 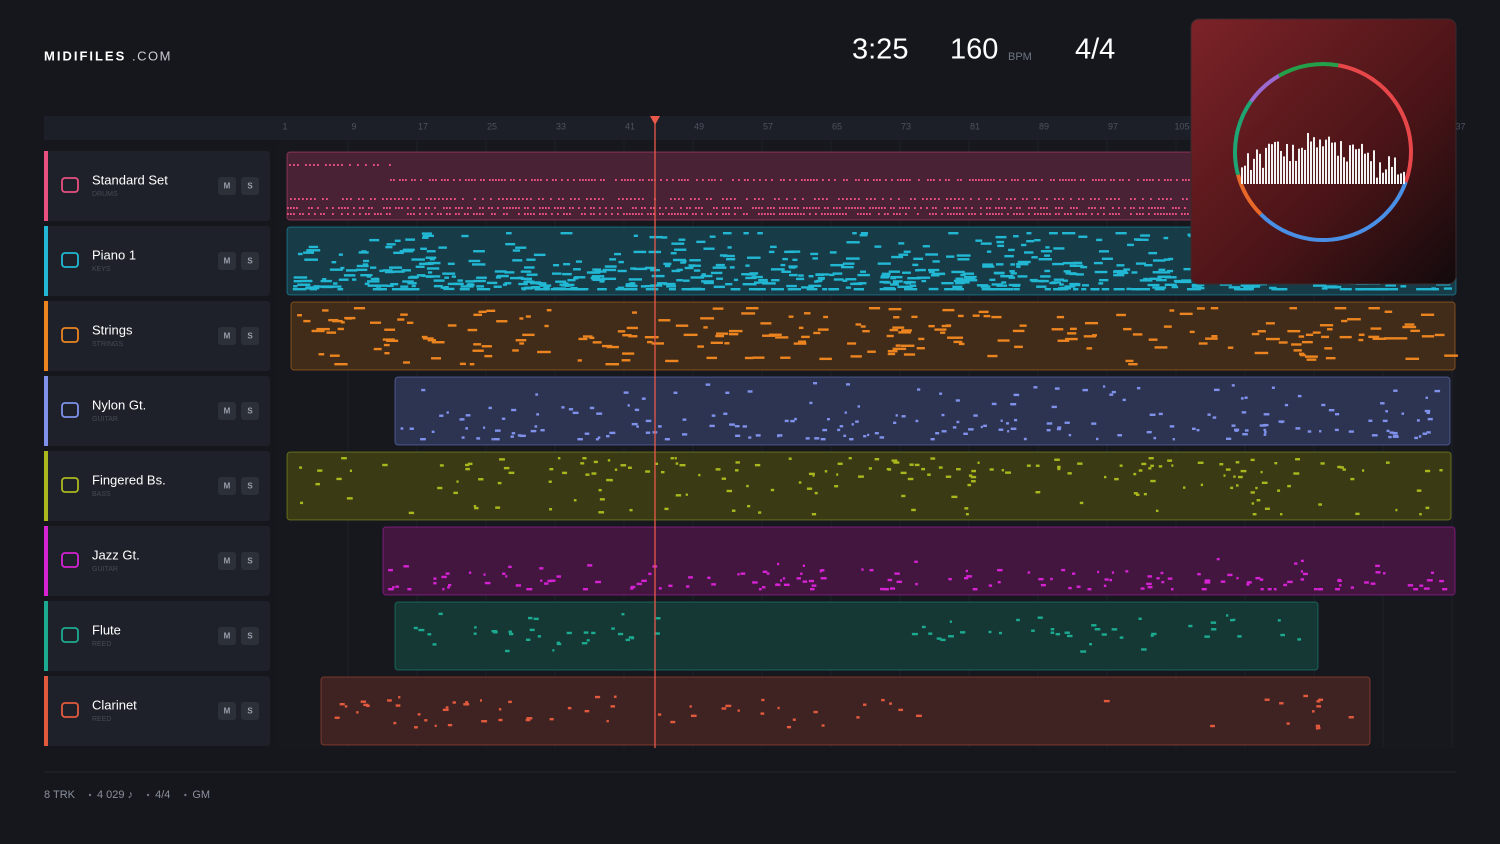 I want to click on ruler-label: 81, so click(x=975, y=126).